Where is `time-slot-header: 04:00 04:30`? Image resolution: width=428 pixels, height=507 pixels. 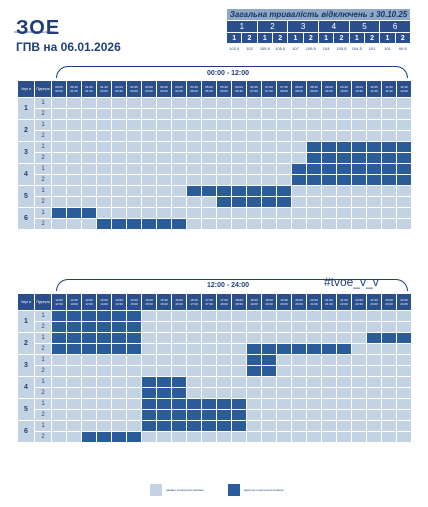 time-slot-header: 04:00 04:30 is located at coordinates (179, 89).